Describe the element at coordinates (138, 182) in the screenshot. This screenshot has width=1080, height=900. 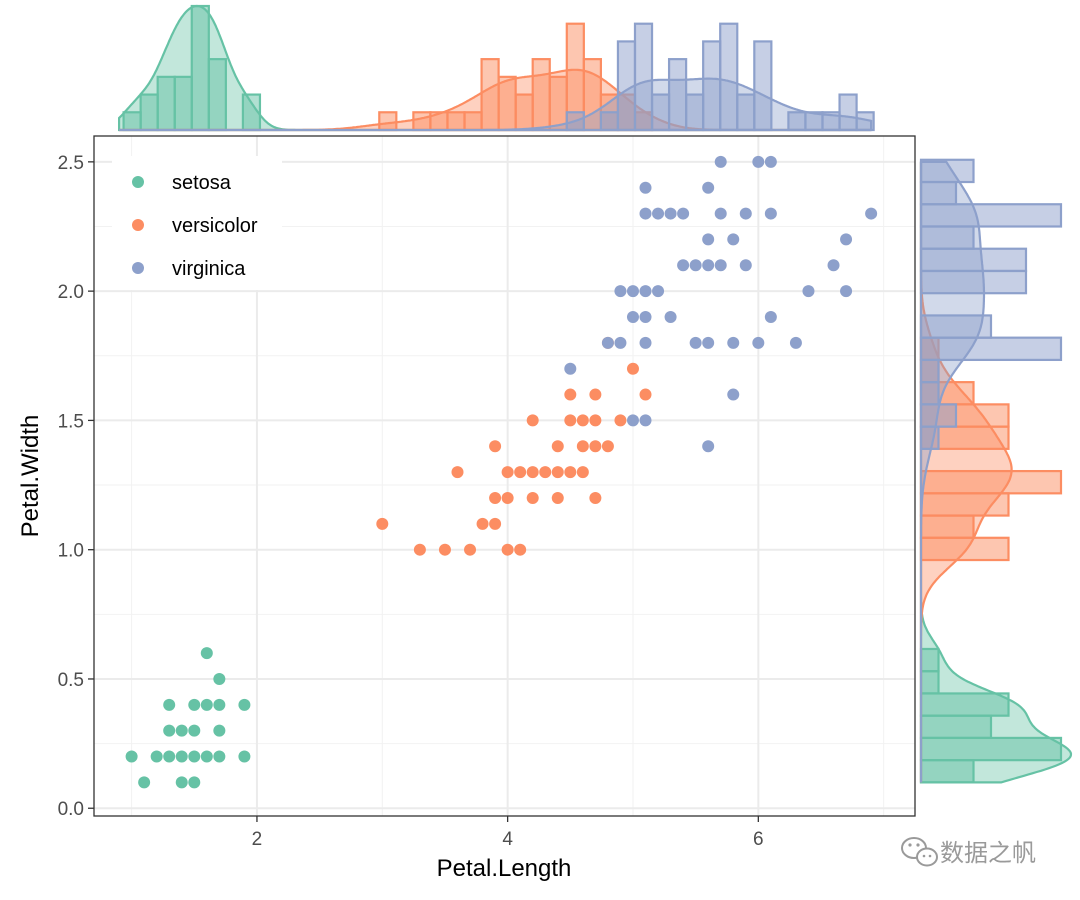
I see `legend-key-setosa` at that location.